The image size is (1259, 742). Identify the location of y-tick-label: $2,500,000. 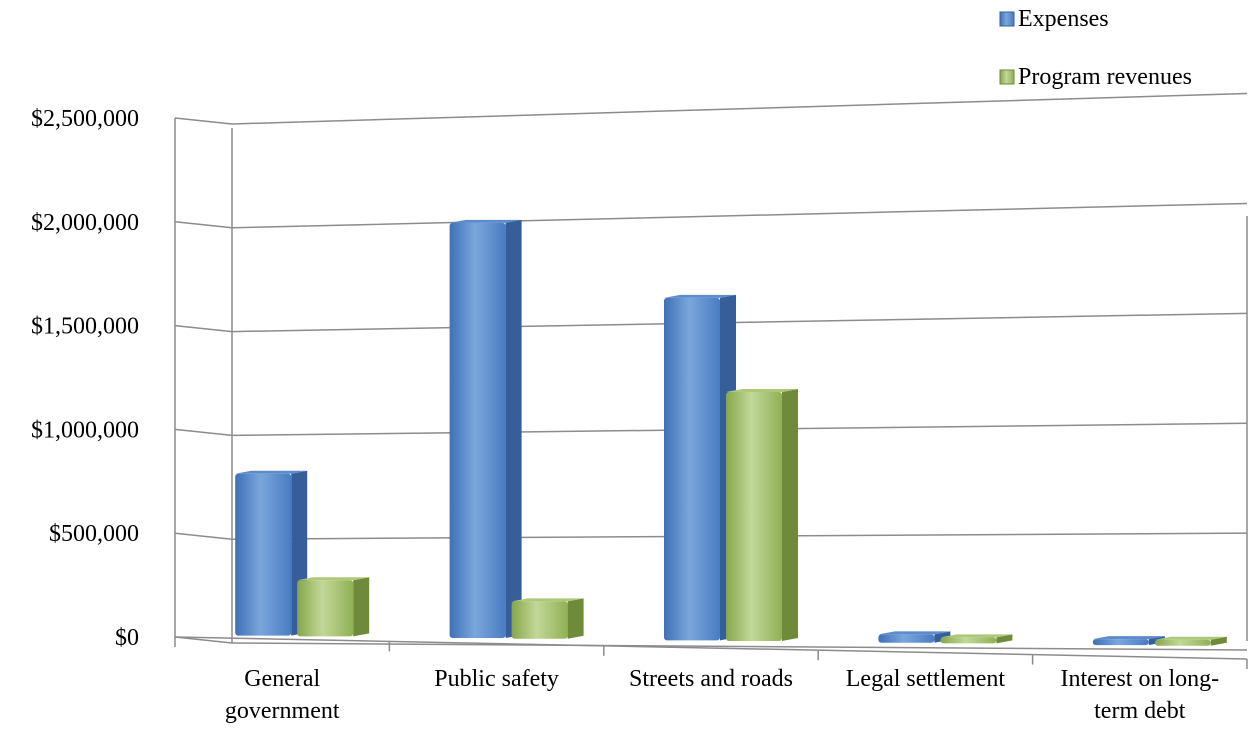
(85, 119).